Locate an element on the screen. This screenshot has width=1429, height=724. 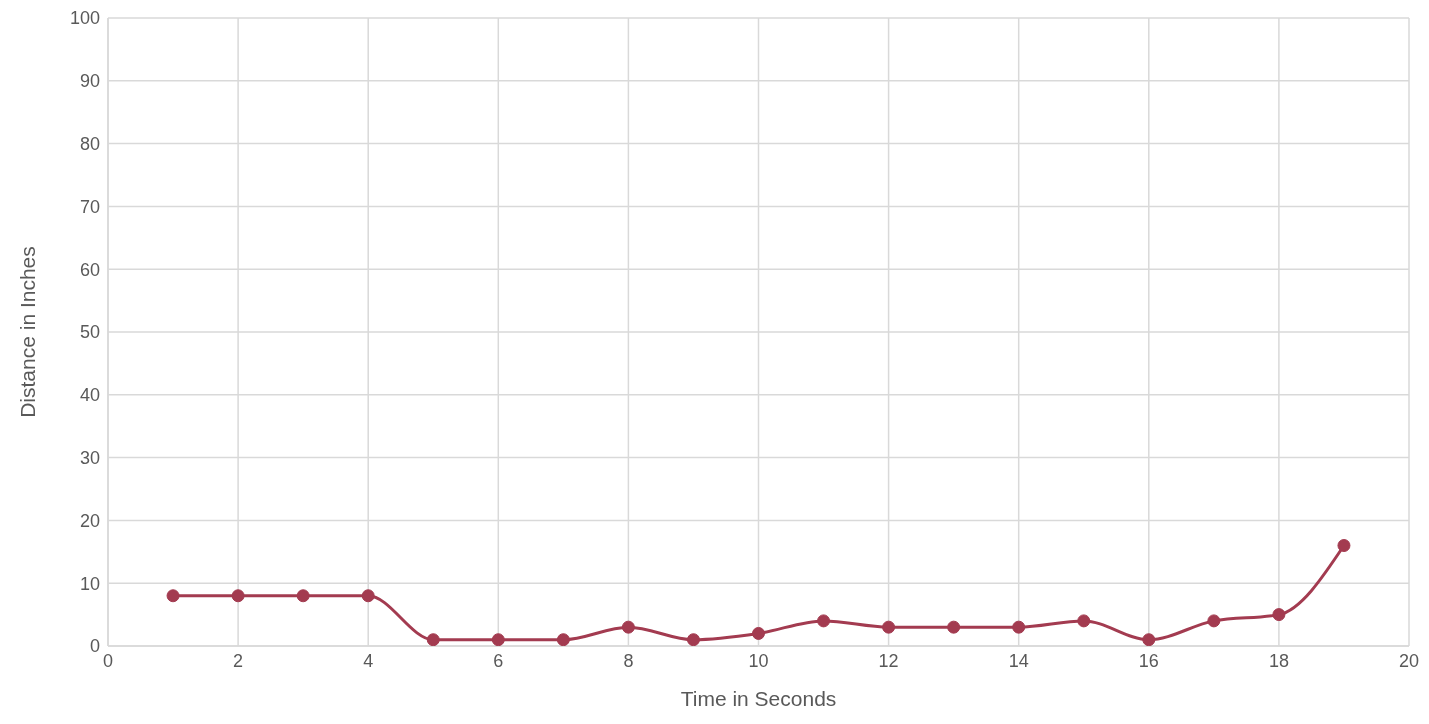
y-tick-label: 100 is located at coordinates (84, 18).